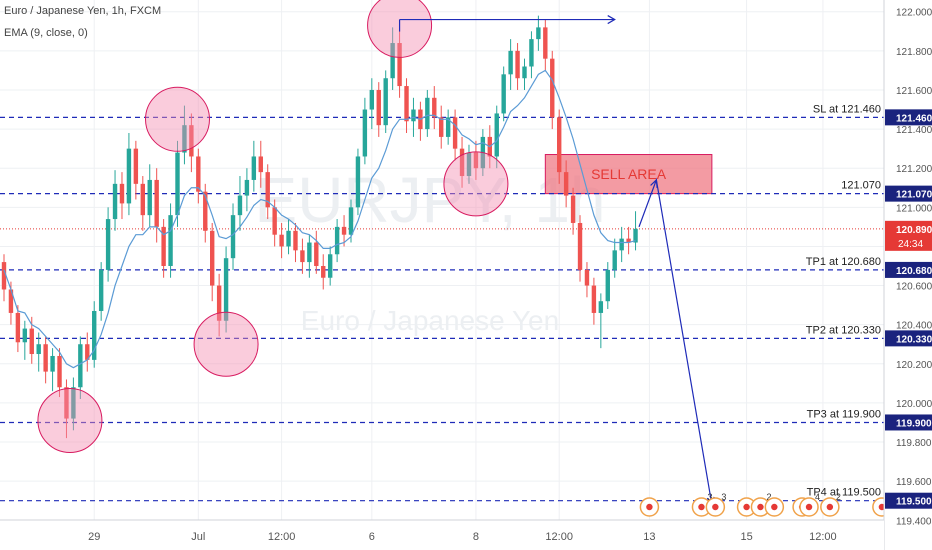 The height and width of the screenshot is (550, 932). What do you see at coordinates (914, 502) in the screenshot?
I see `price-tag-text: 119.500` at bounding box center [914, 502].